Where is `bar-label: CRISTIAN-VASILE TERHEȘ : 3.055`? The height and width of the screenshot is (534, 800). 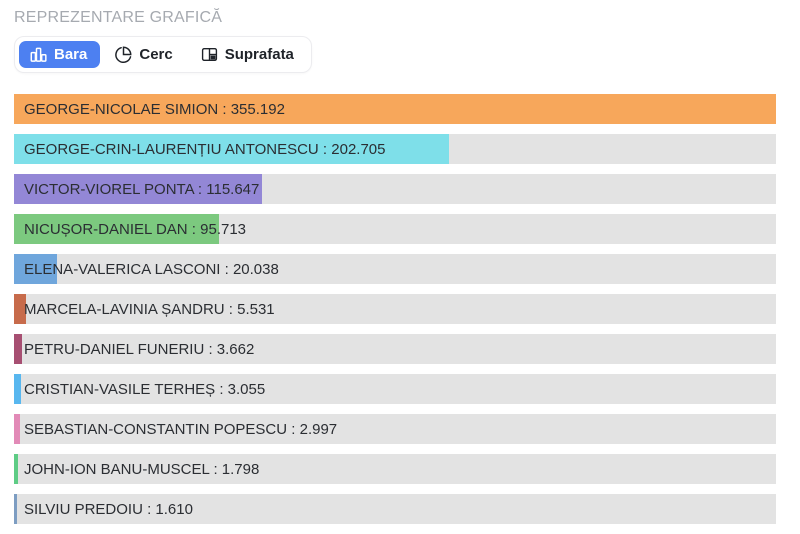
bar-label: CRISTIAN-VASILE TERHEȘ : 3.055 is located at coordinates (145, 389).